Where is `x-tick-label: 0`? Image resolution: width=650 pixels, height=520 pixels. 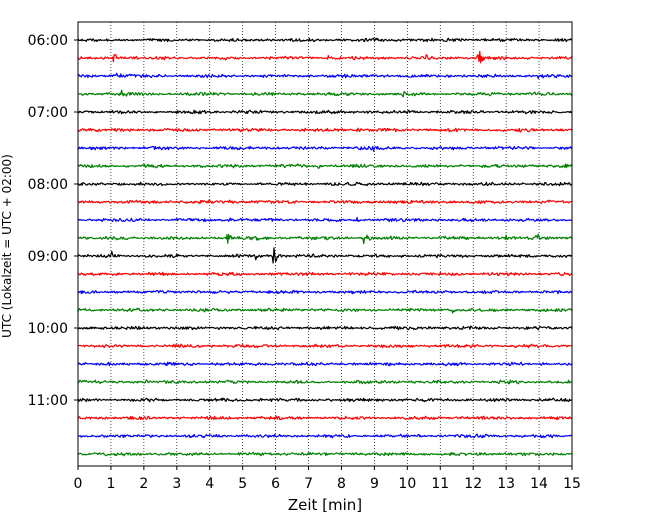
x-tick-label: 0 is located at coordinates (78, 484).